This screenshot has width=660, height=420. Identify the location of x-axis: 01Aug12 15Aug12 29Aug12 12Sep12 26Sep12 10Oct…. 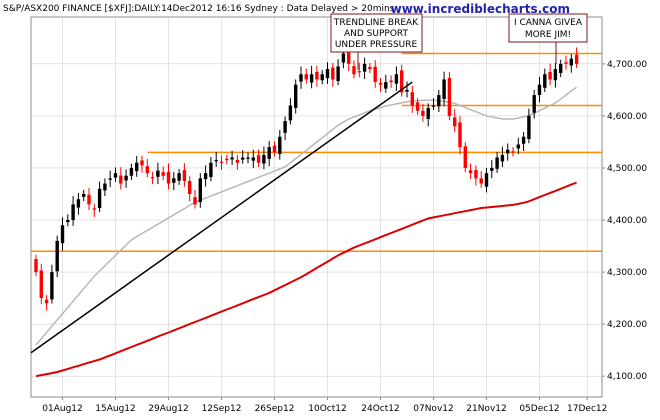
(324, 405).